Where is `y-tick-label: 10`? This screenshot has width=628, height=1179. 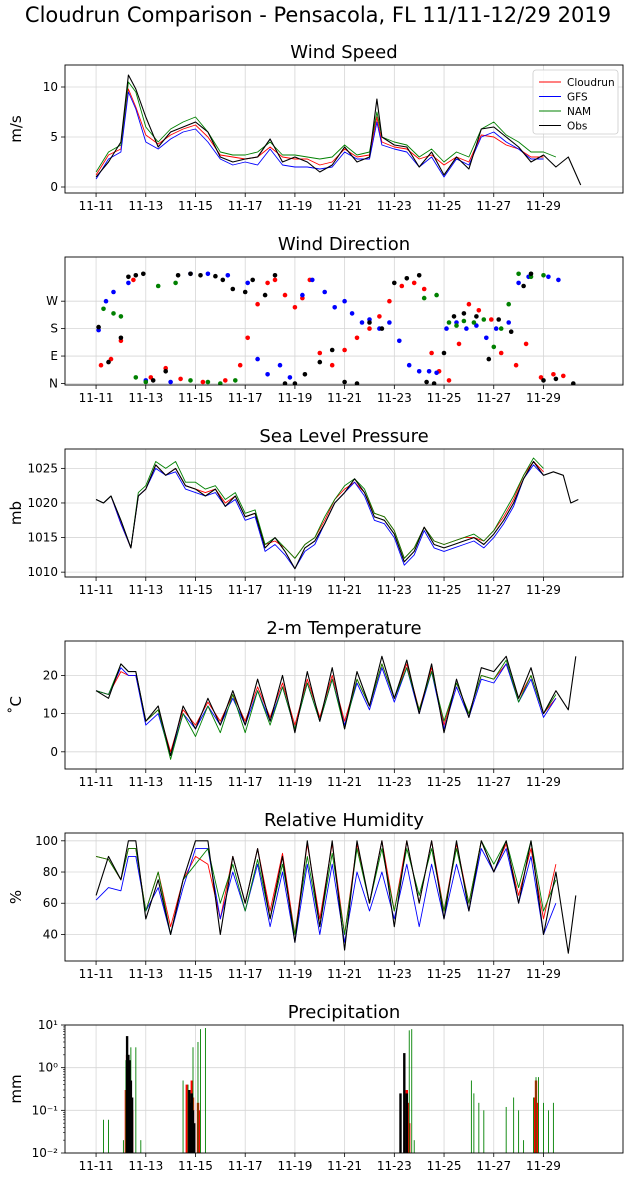 y-tick-label: 10 is located at coordinates (50, 714).